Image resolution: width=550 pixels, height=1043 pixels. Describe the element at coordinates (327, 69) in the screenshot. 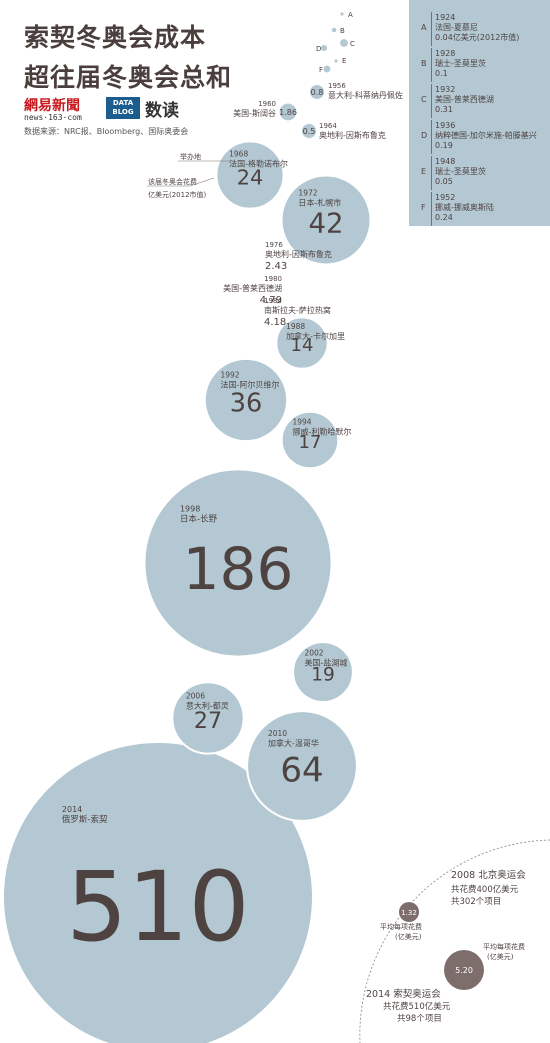

I see `dot-F` at that location.